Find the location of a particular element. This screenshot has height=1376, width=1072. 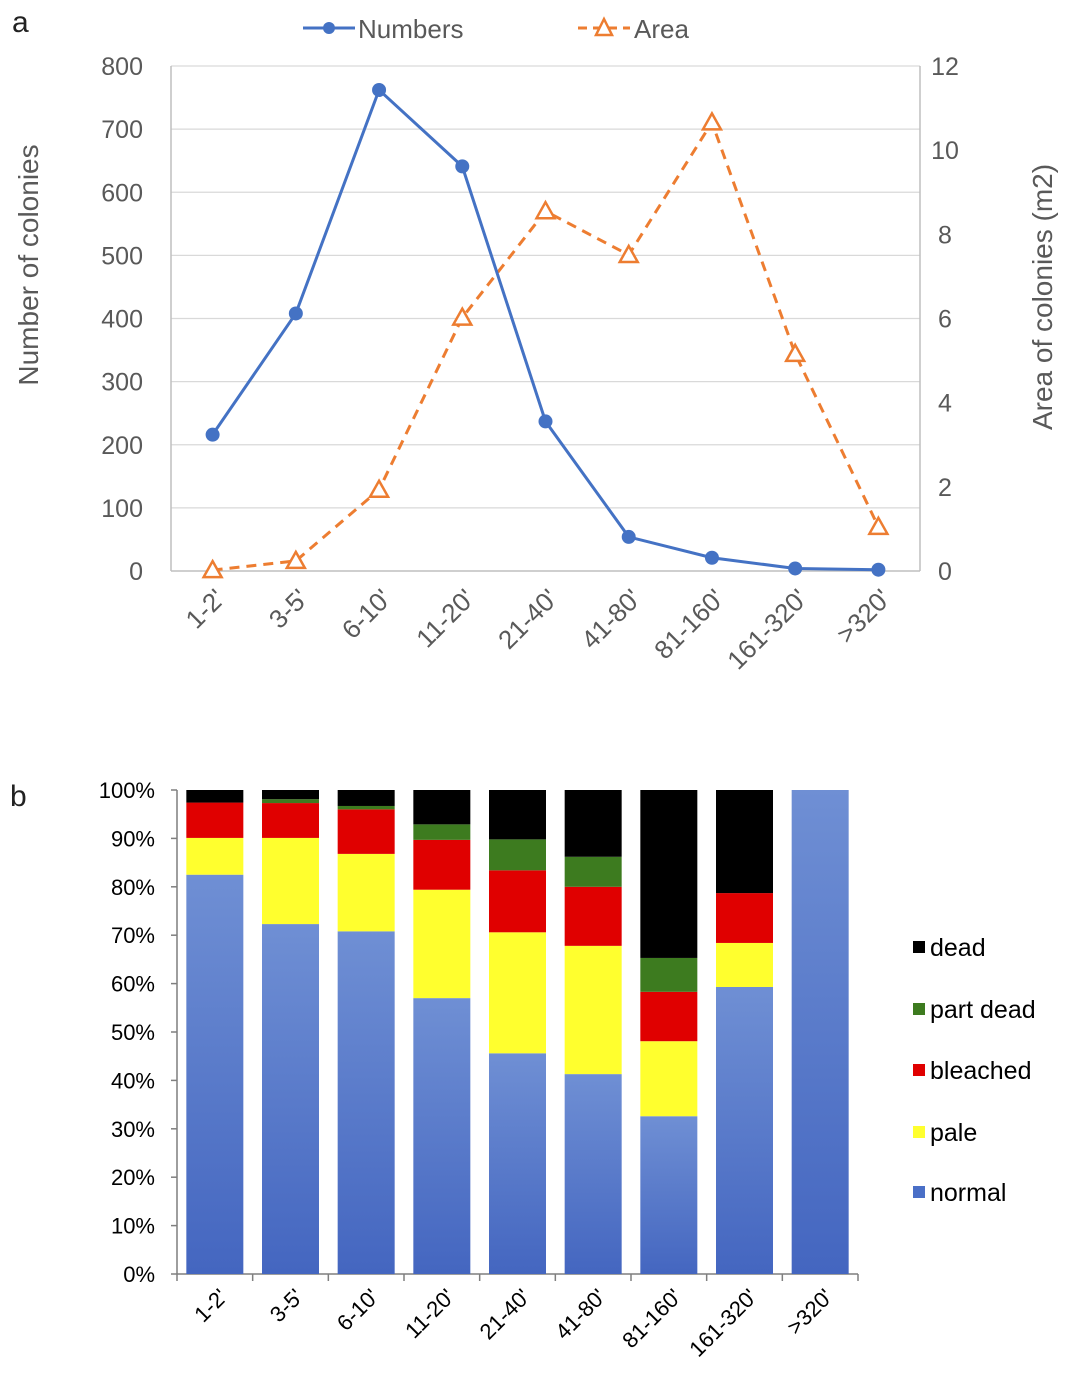

legend-label-bleached: bleached is located at coordinates (980, 1071).